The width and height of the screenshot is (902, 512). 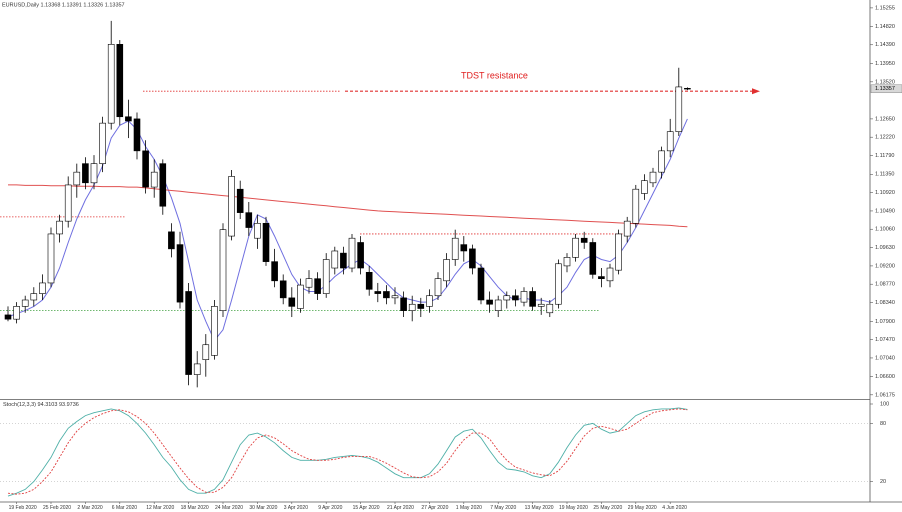 I want to click on y-tick-label: 1.14820, so click(x=885, y=27).